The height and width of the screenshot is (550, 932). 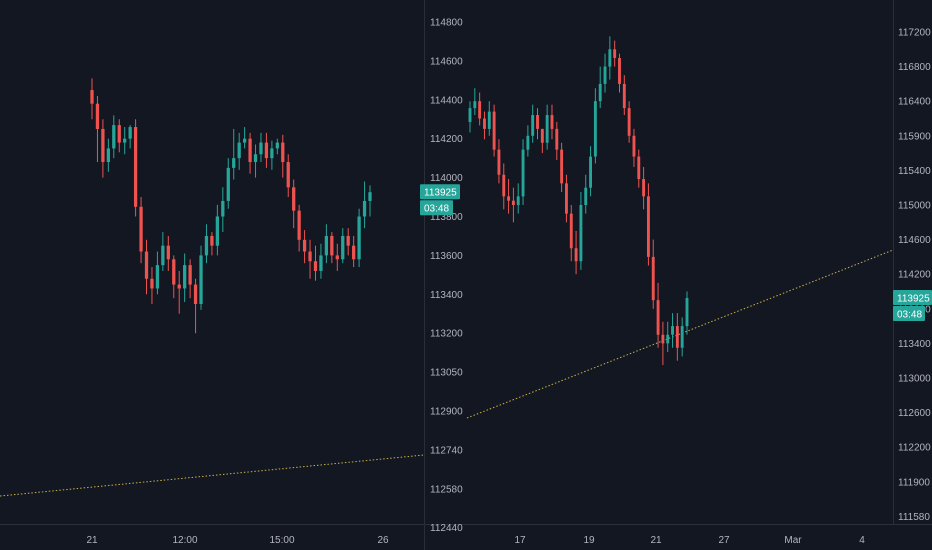 I want to click on left-price-tick-label: 114400, so click(x=446, y=100).